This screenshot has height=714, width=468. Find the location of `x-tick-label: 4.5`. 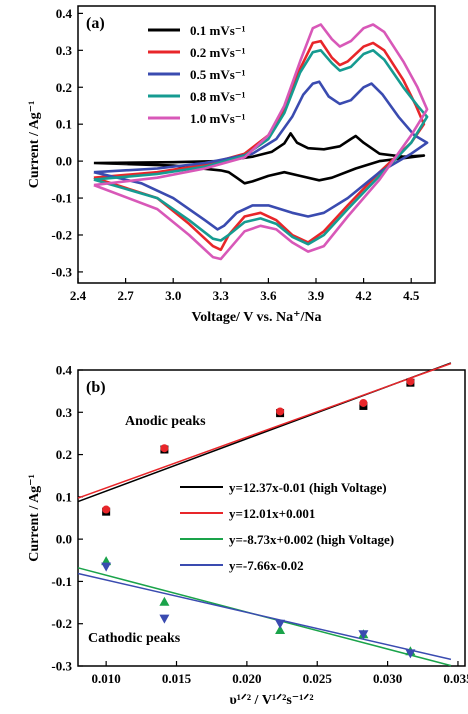

x-tick-label: 4.5 is located at coordinates (411, 295).